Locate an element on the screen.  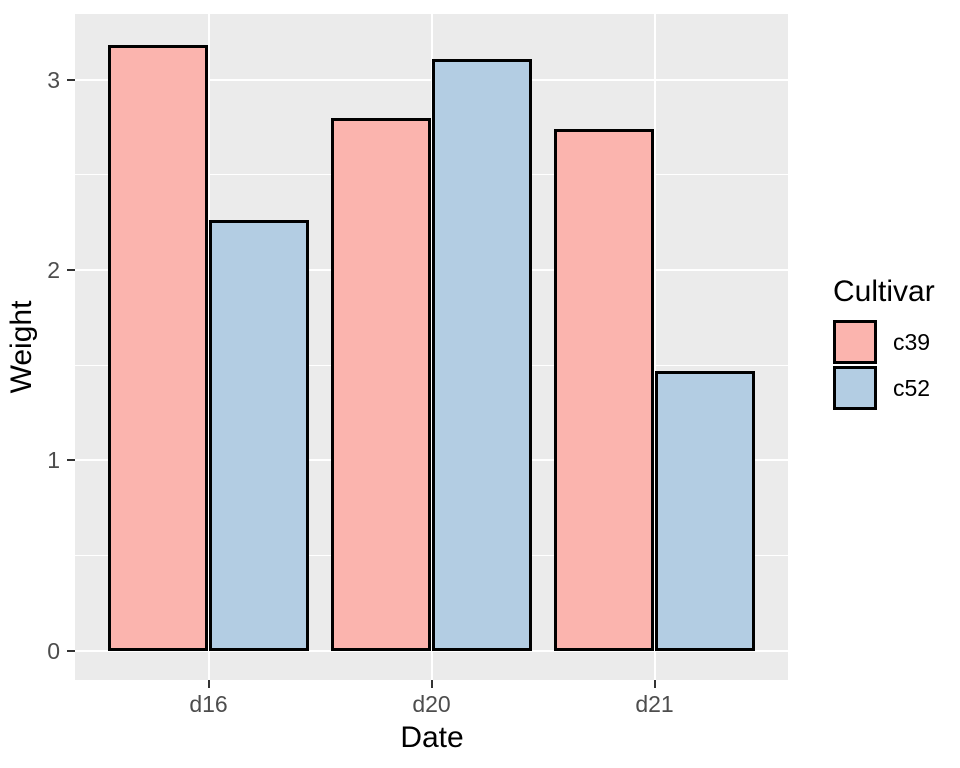
x-tick-label-d20: d20 is located at coordinates (431, 704).